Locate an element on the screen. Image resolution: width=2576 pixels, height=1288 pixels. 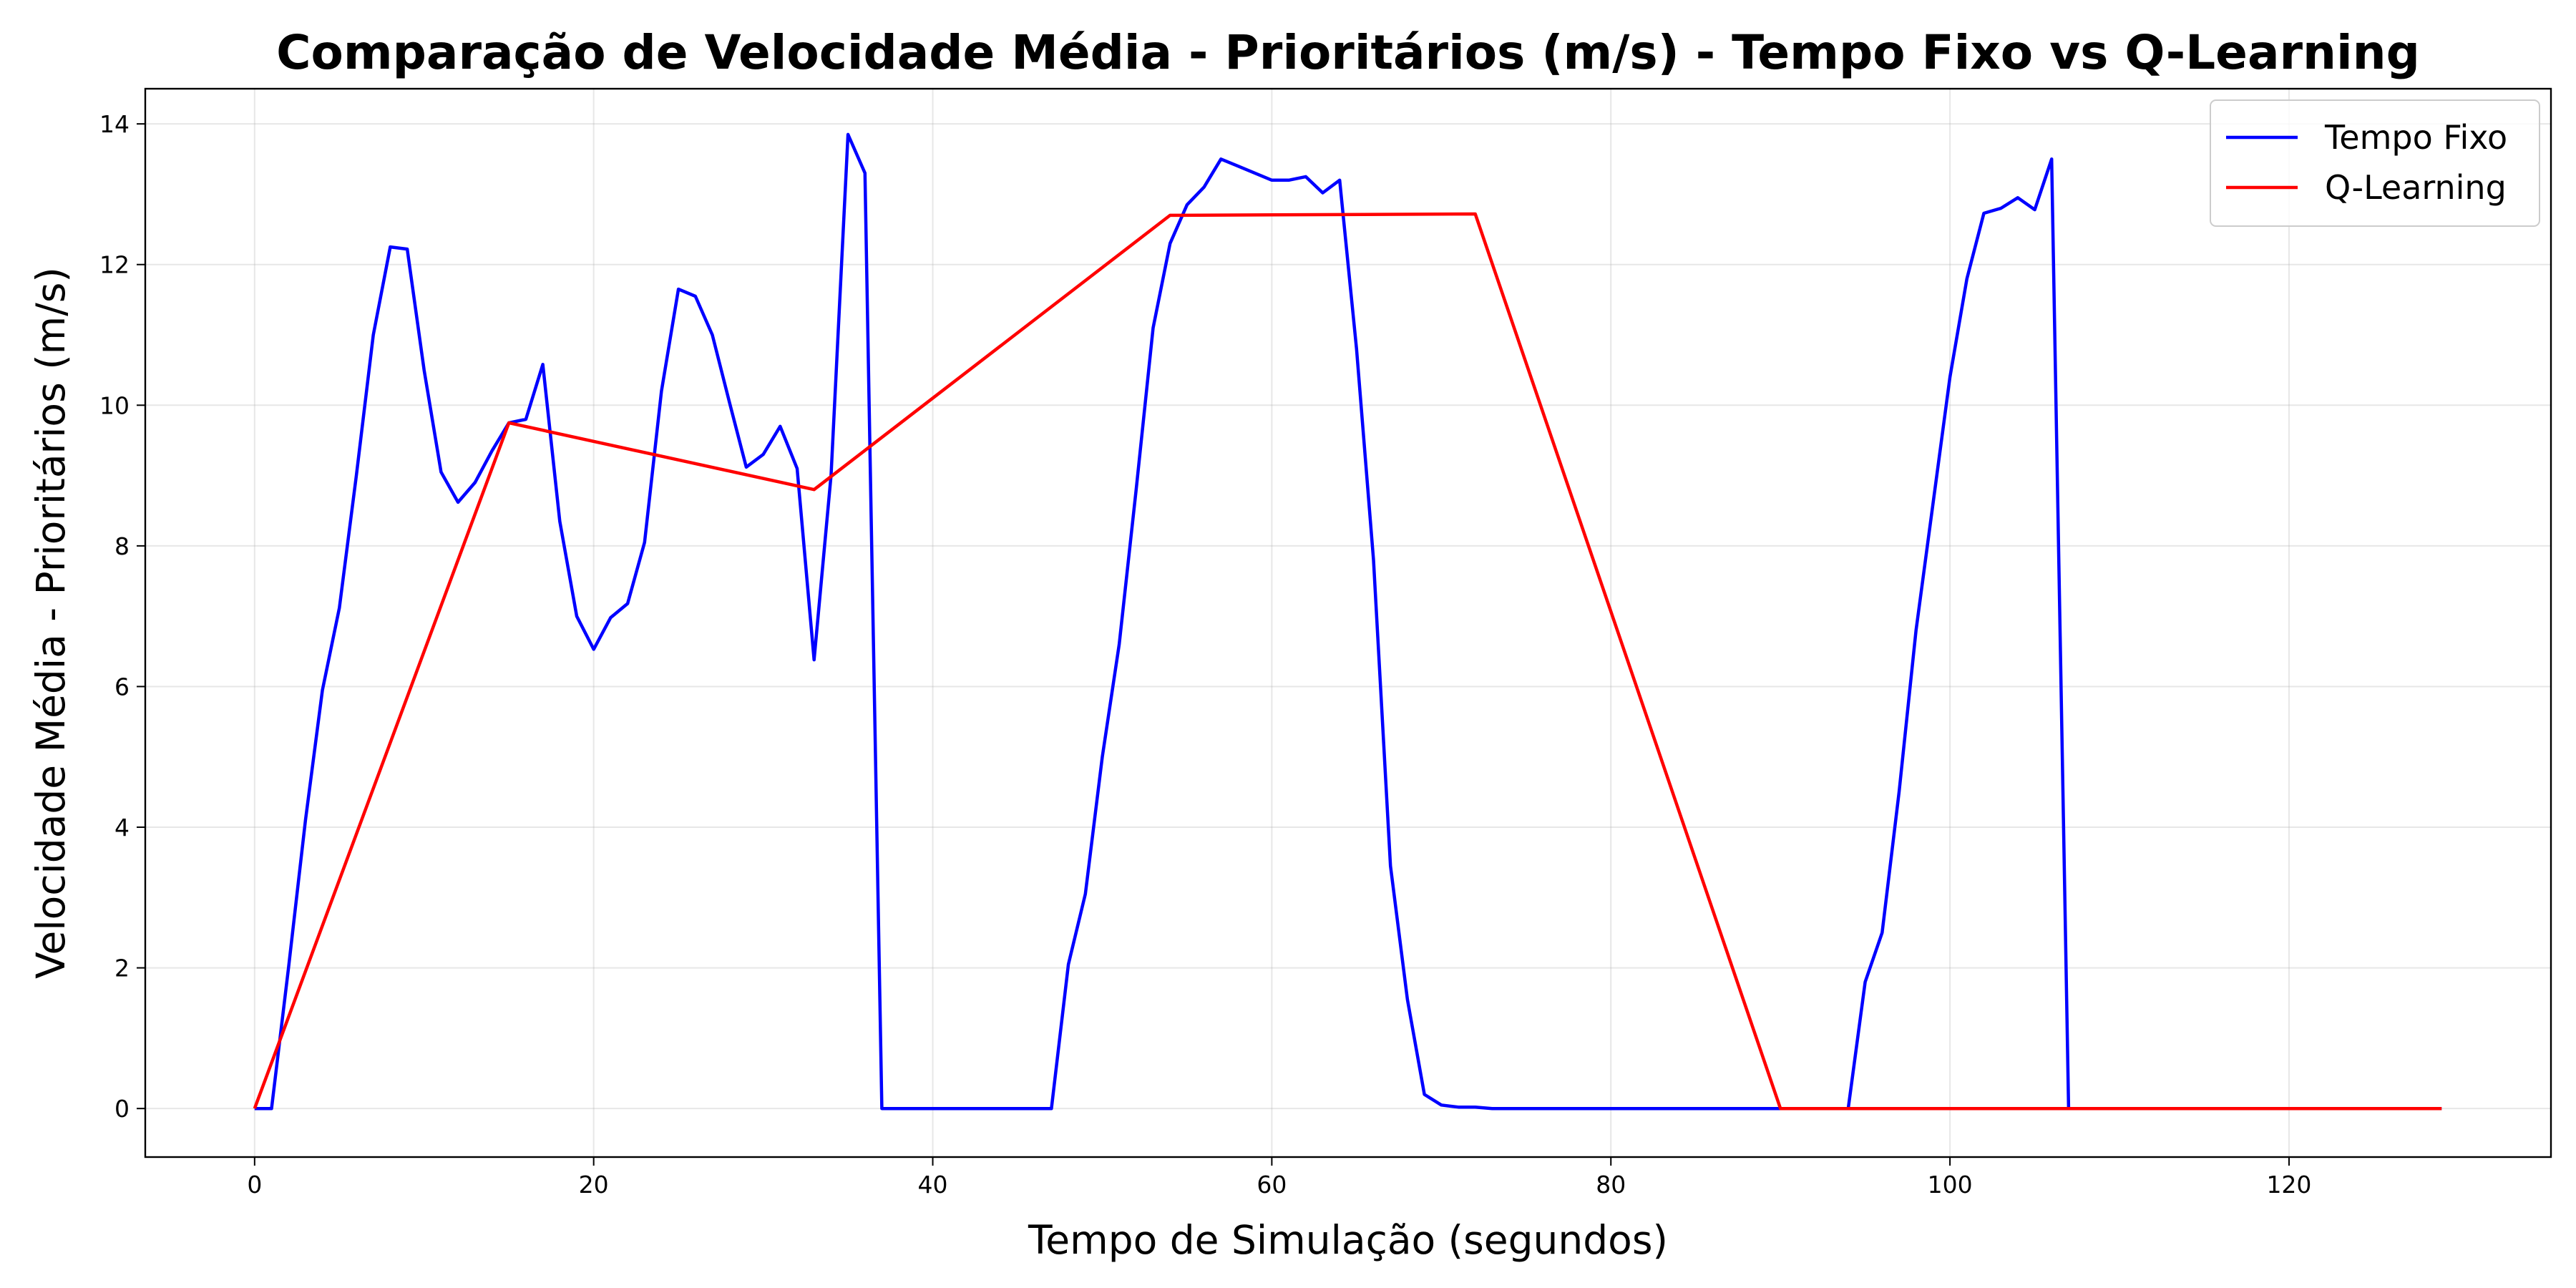
x-tick-label: 40 is located at coordinates (933, 1185).